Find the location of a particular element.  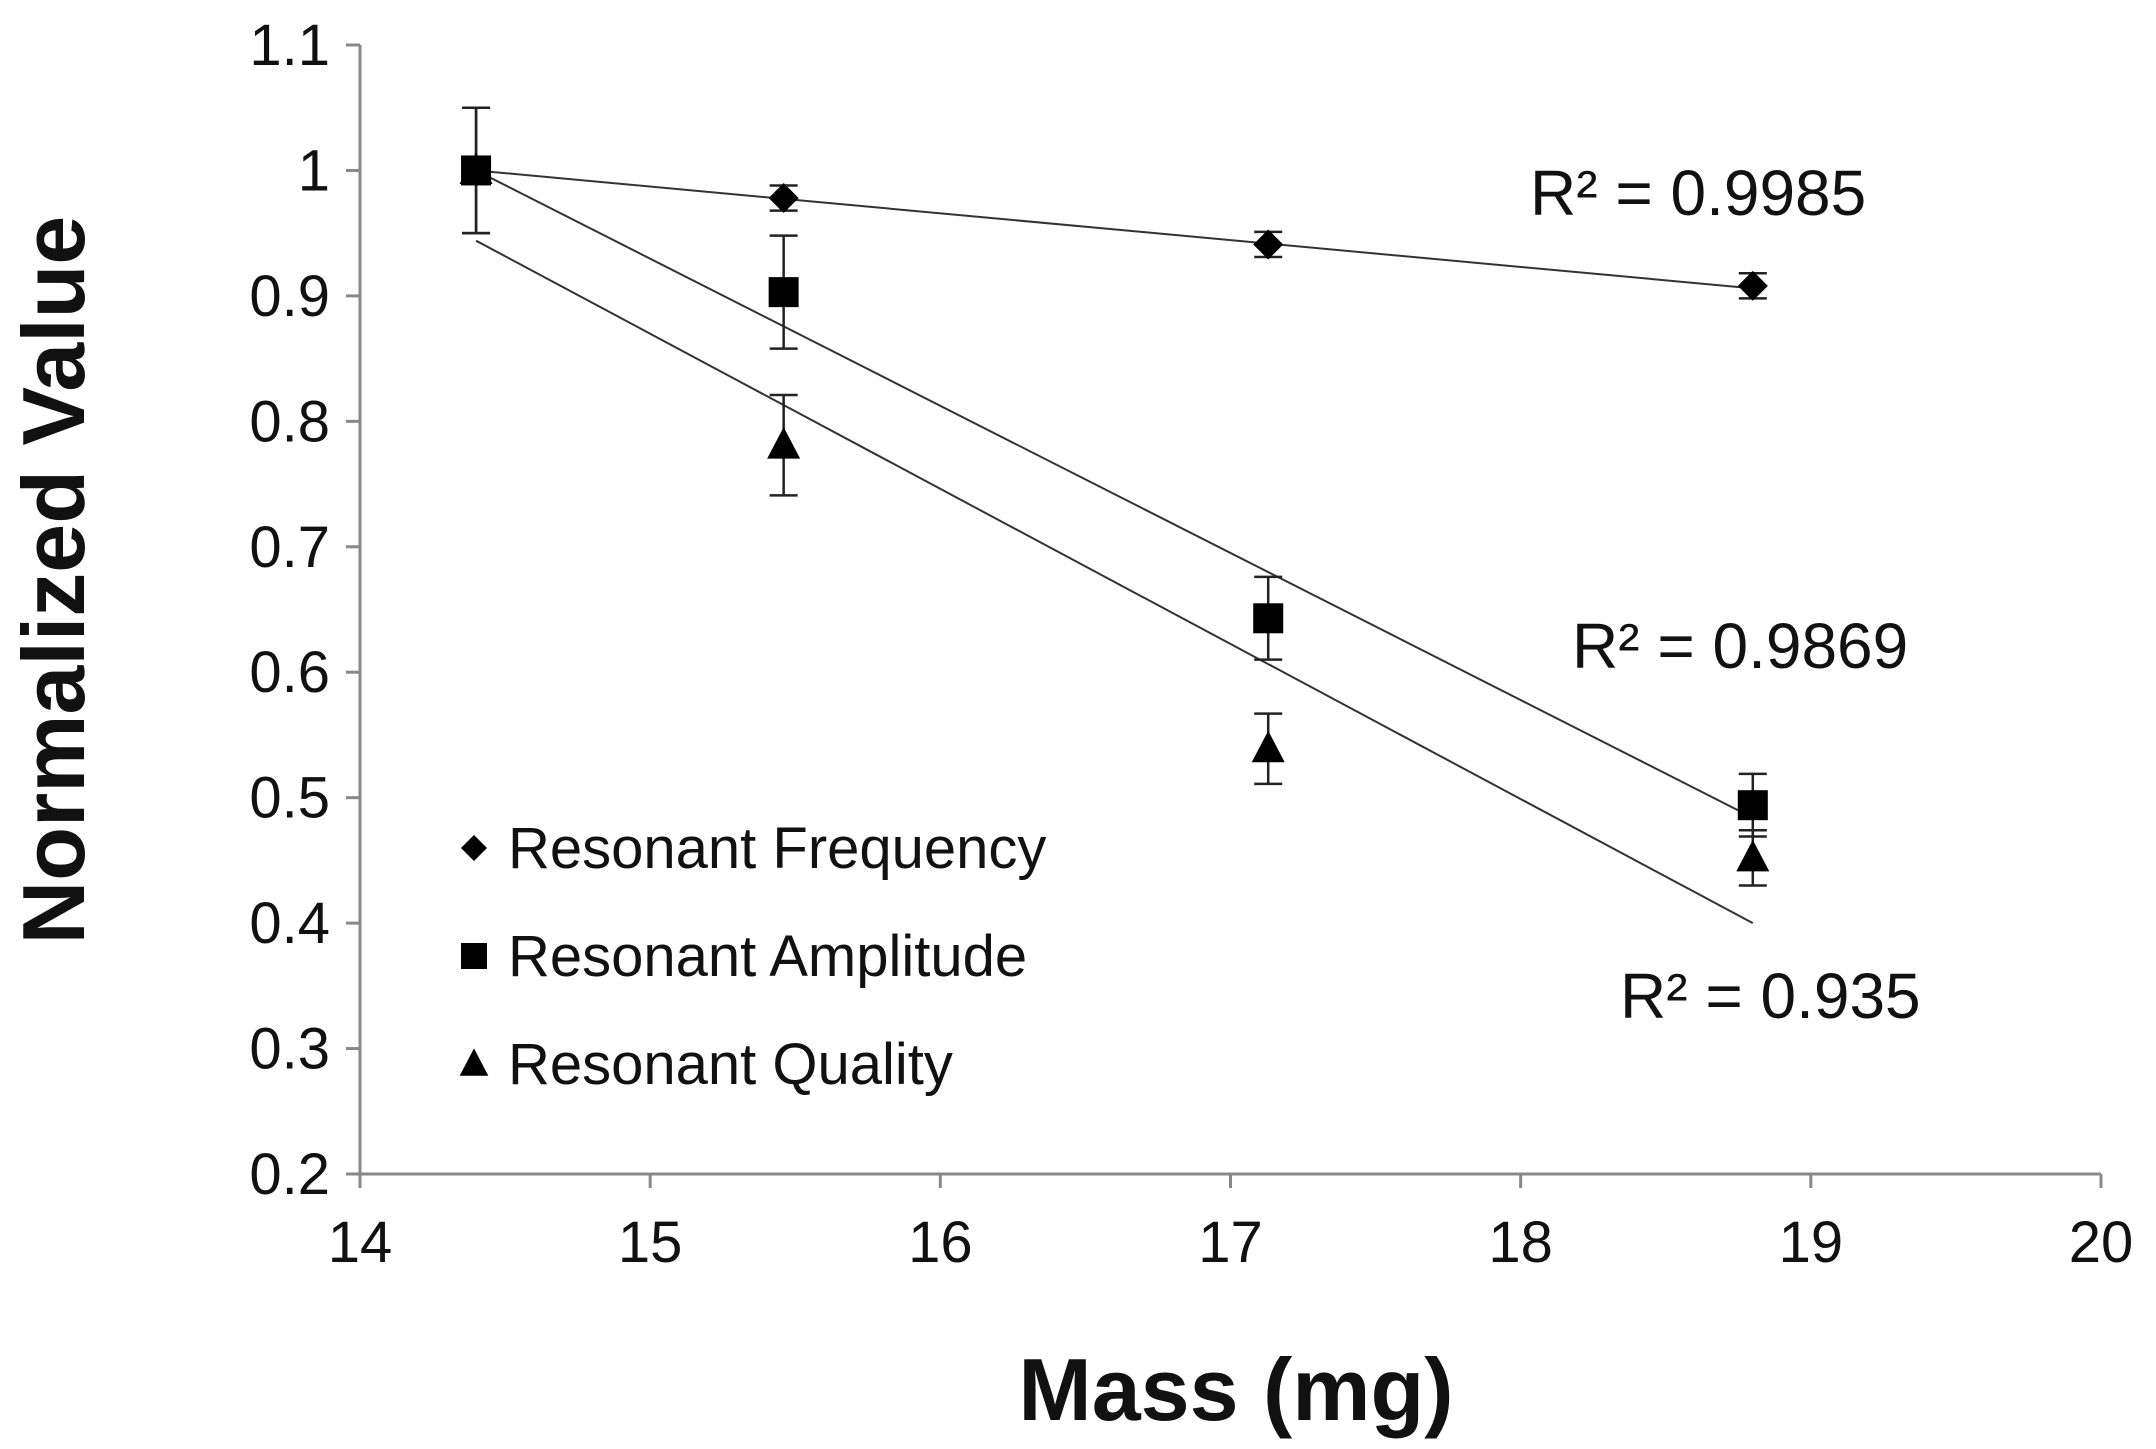

r2-label-resonant-frequency: R² = 0.9985 is located at coordinates (1698, 193).